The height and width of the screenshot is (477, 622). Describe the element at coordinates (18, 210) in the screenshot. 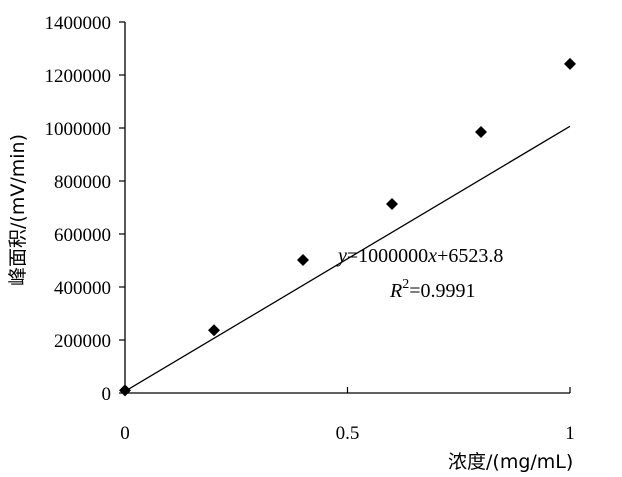

I see `y-axis-title: 峰面积/(mV/min)` at that location.